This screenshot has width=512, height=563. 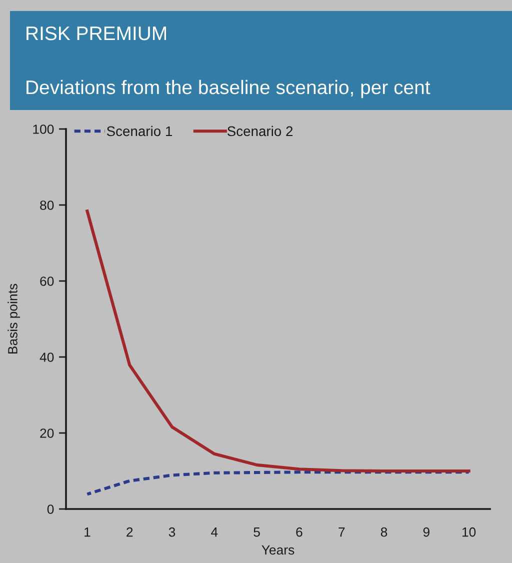 I want to click on y-tick-label: 40, so click(x=47, y=357).